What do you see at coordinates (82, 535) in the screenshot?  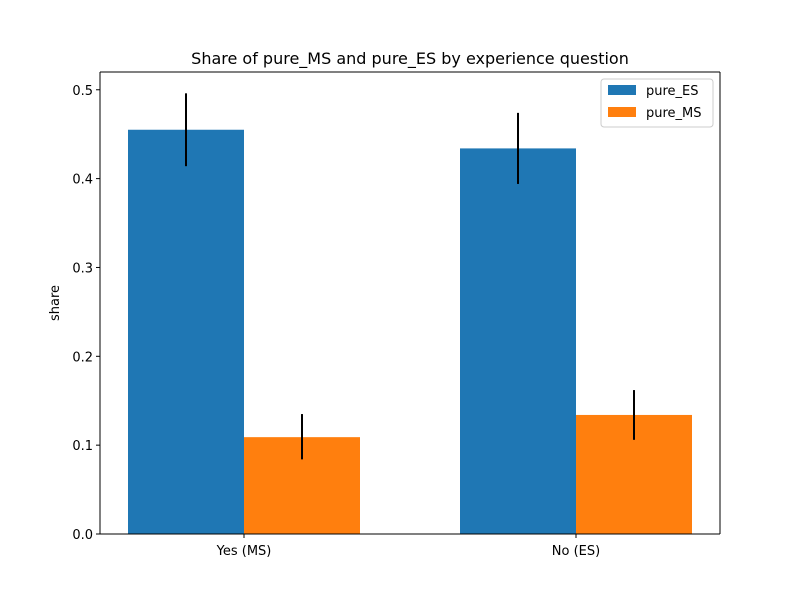 I see `y-tick-label: 0.0` at bounding box center [82, 535].